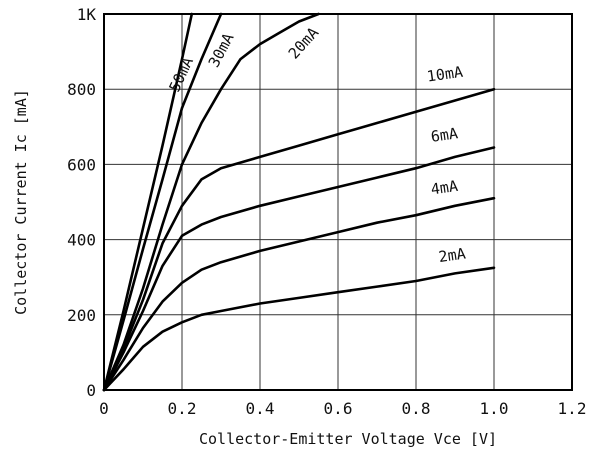 The image size is (594, 454). What do you see at coordinates (338, 408) in the screenshot?
I see `x-tick-label: 0.6` at bounding box center [338, 408].